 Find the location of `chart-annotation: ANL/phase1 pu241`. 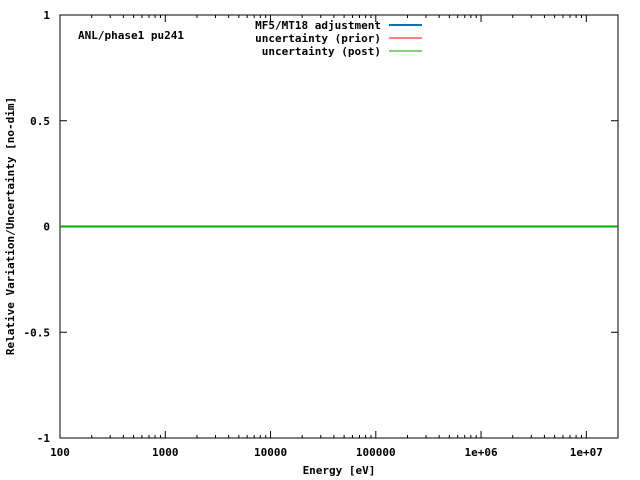

chart-annotation: ANL/phase1 pu241 is located at coordinates (131, 35).